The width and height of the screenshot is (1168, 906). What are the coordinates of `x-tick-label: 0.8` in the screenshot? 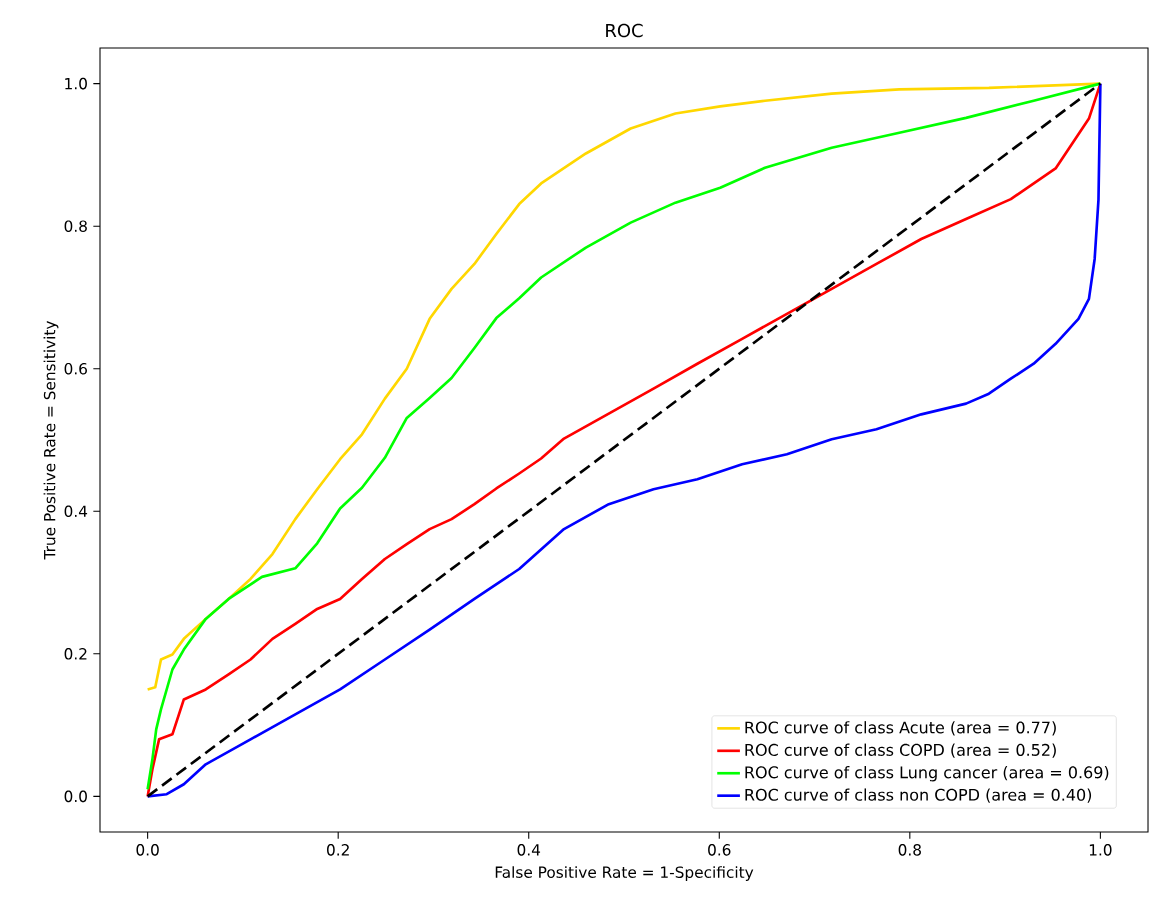 It's located at (909, 850).